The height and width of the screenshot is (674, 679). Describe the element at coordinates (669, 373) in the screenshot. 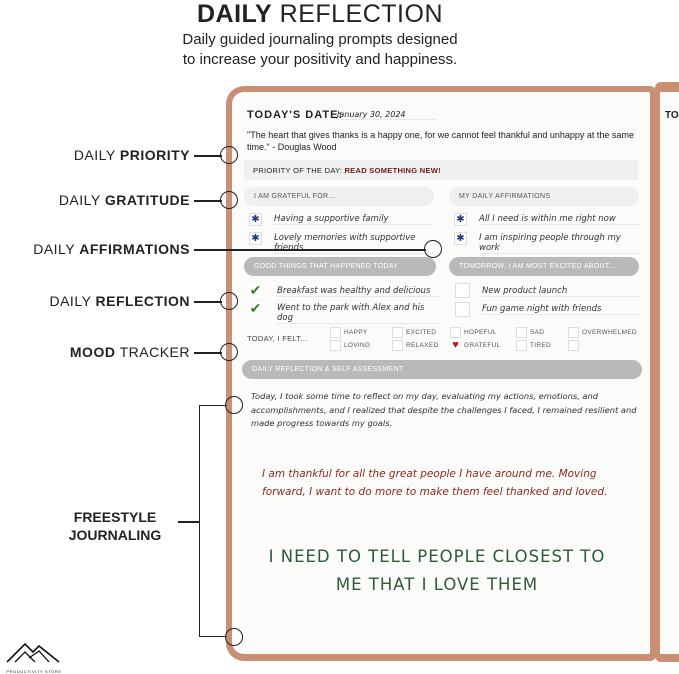

I see `next-page: TOD` at that location.